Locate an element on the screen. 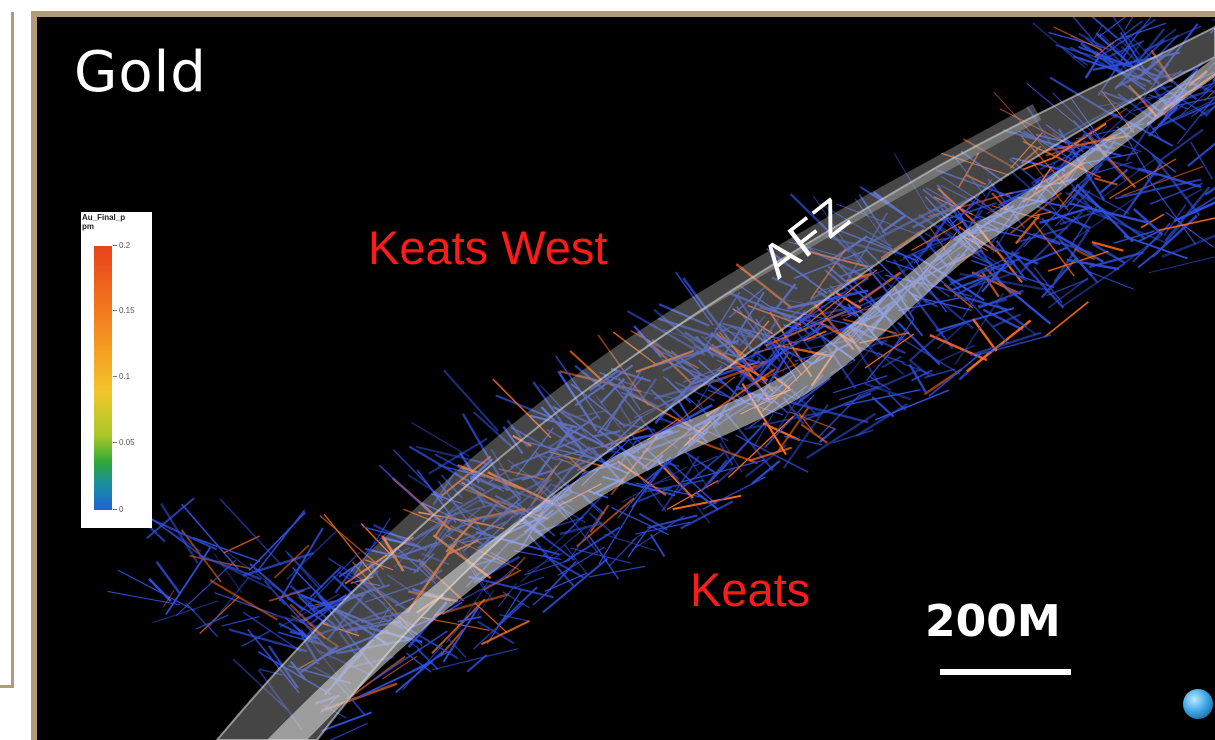  legend-tick: 0.1 is located at coordinates (121, 377).